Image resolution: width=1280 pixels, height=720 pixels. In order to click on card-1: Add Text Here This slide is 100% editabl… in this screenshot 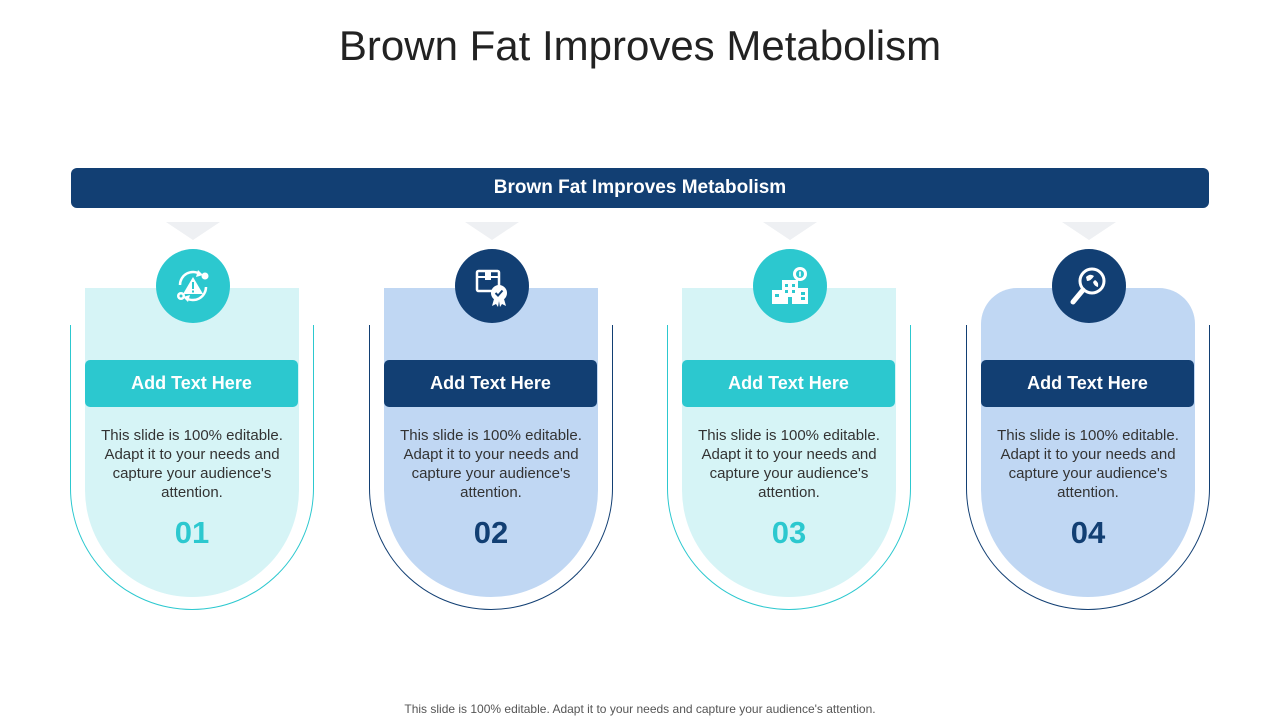, I will do `click(193, 418)`.